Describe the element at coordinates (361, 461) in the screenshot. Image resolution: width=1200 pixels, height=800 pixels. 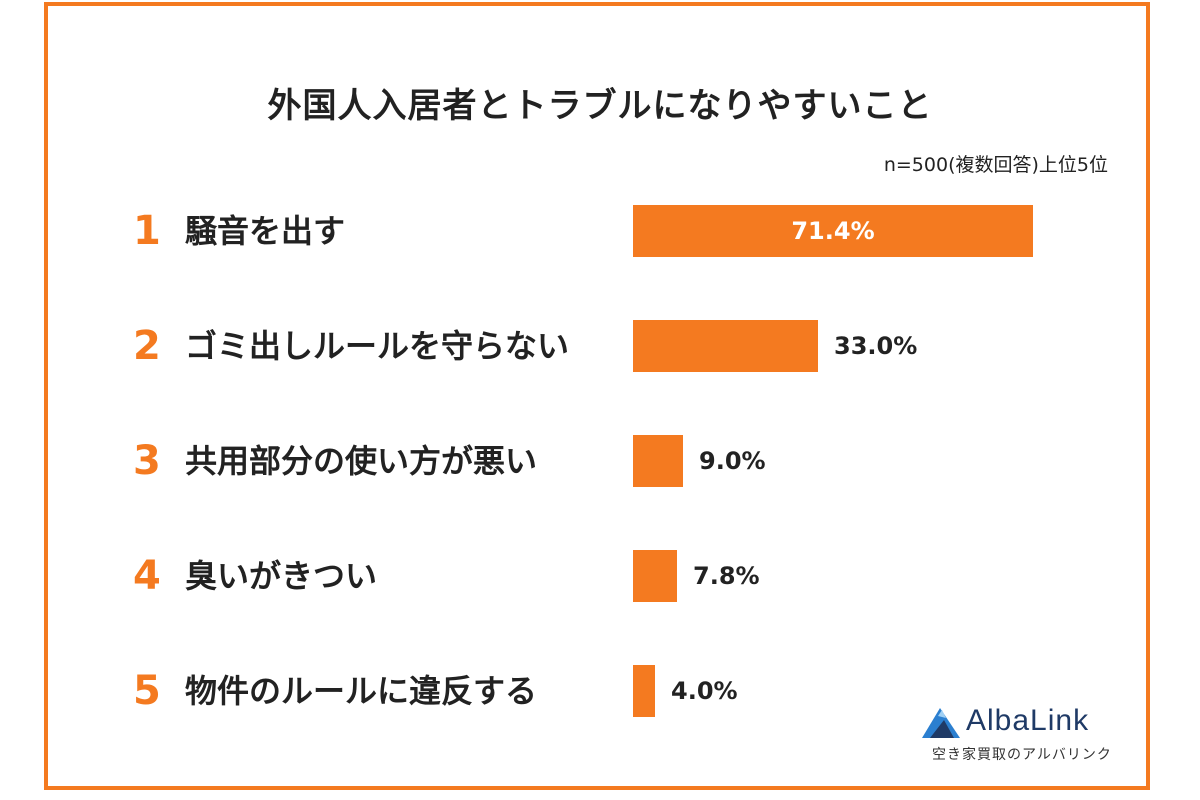
I see `category-label: 共用部分の使い方が悪い` at that location.